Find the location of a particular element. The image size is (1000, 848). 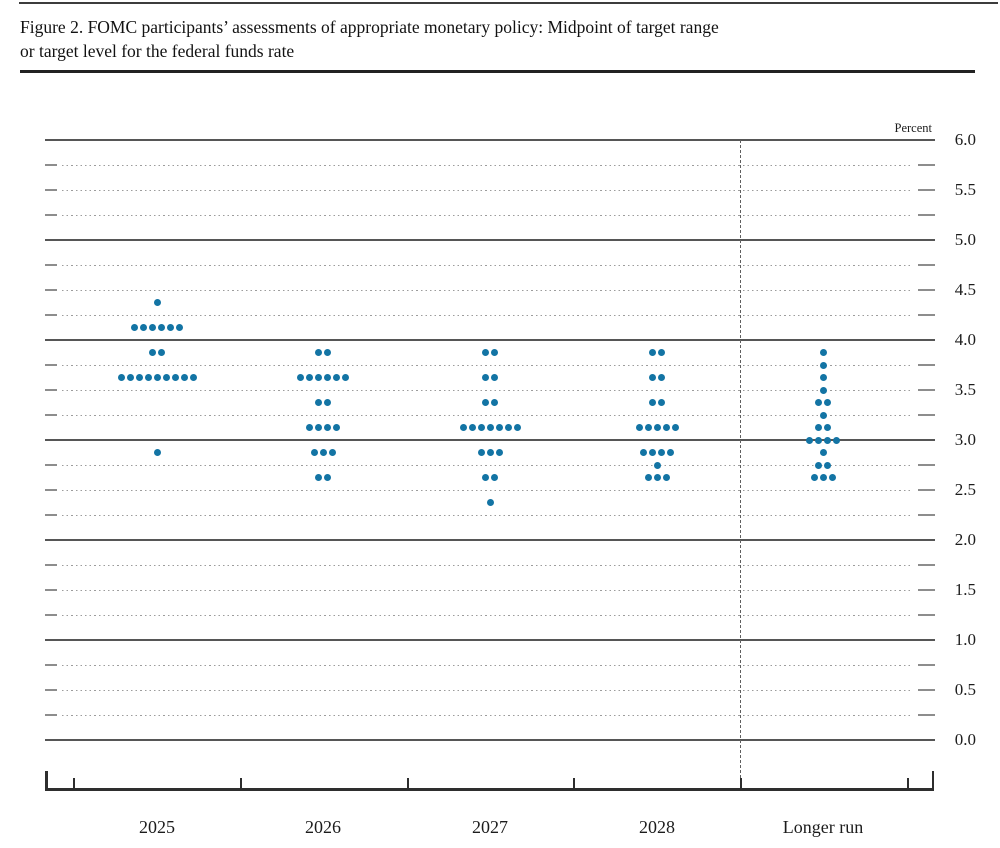

x-axis-right-end-tick is located at coordinates (932, 779).